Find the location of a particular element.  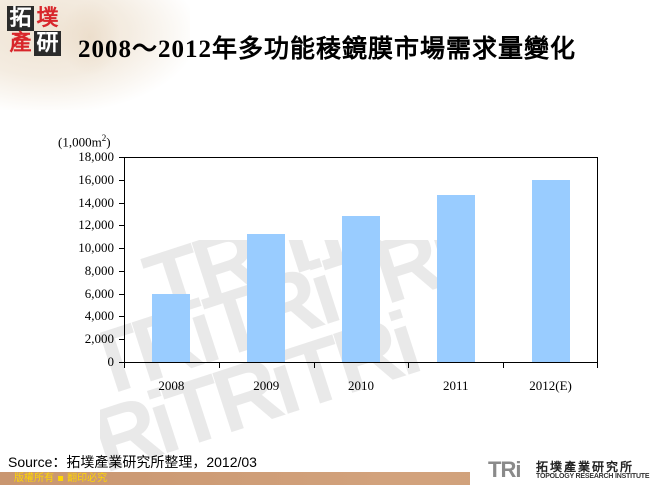

y-tick-label: 18,000 is located at coordinates (96, 156).